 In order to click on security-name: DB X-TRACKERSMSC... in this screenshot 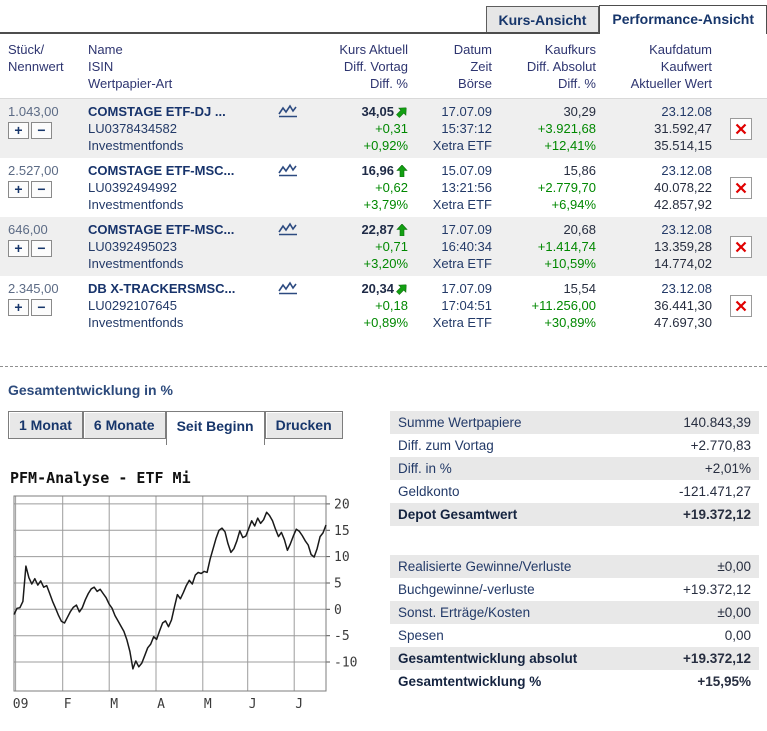, I will do `click(162, 288)`.